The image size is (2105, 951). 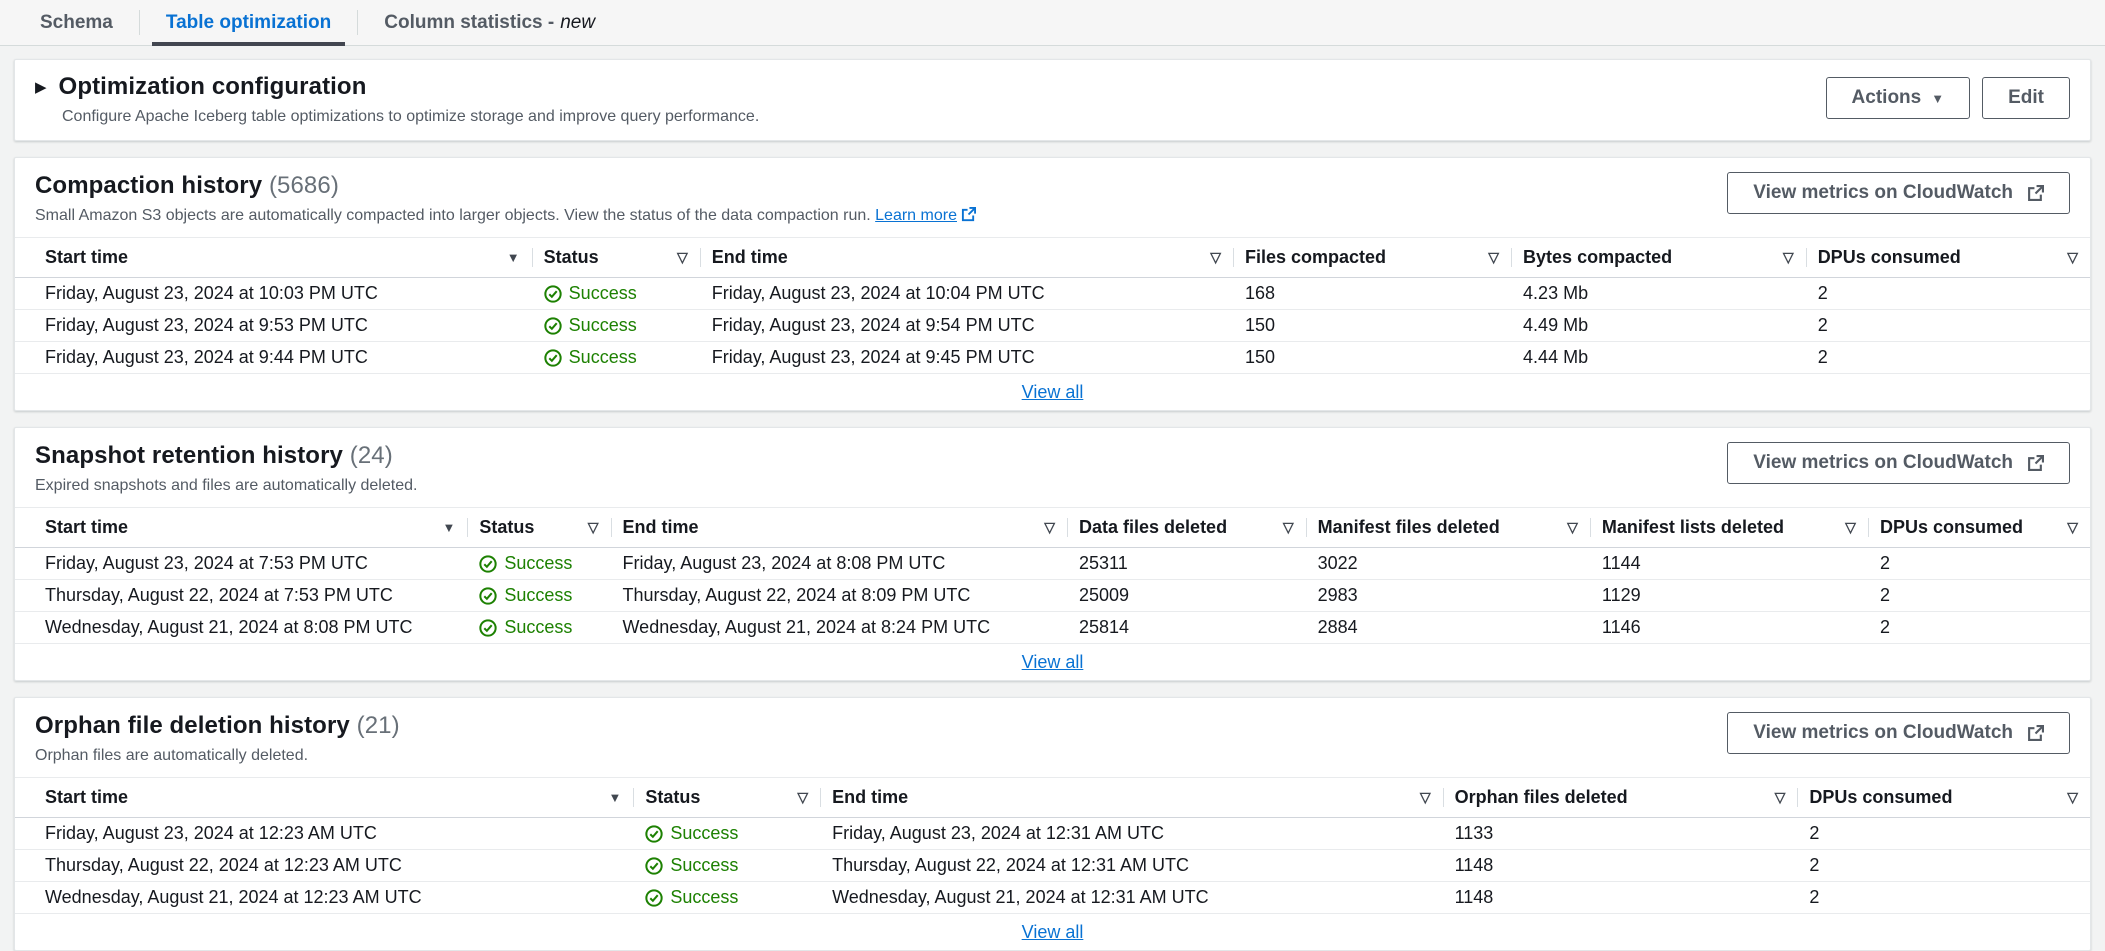 What do you see at coordinates (1541, 797) in the screenshot?
I see `column-label: Orphan files deleted` at bounding box center [1541, 797].